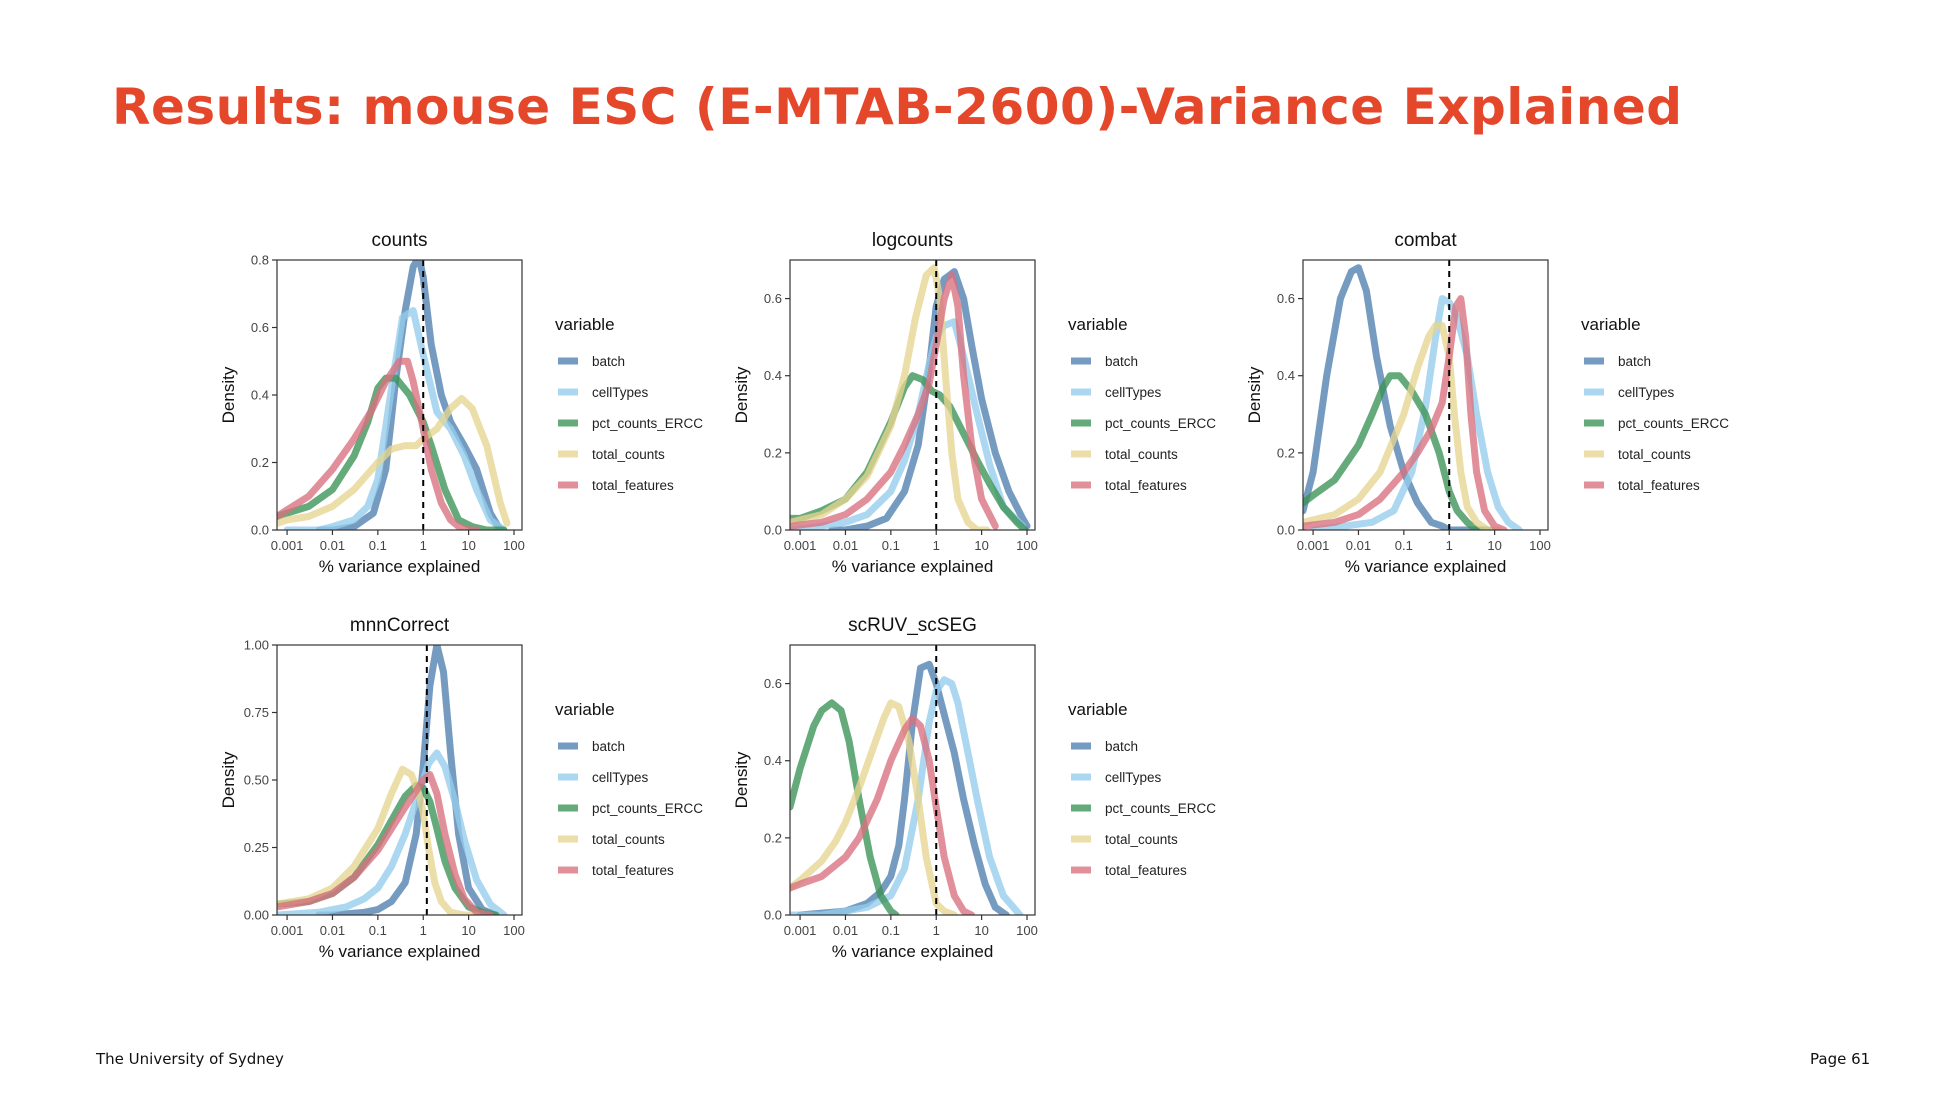 This screenshot has height=1103, width=1960. What do you see at coordinates (912, 625) in the screenshot?
I see `chart-title: scRUV_scSEG` at bounding box center [912, 625].